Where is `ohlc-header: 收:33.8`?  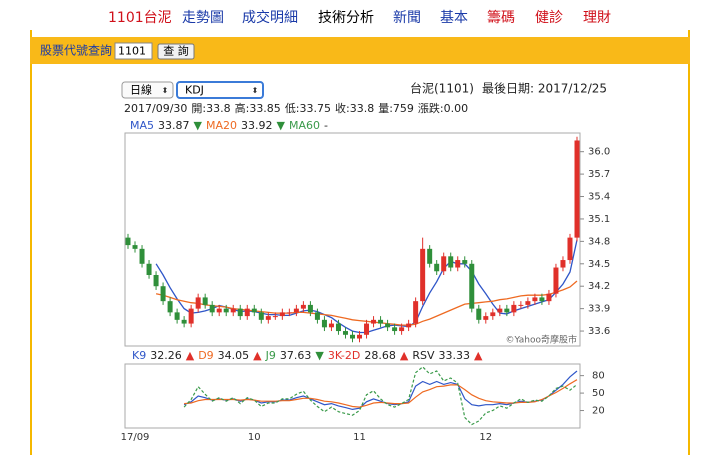 ohlc-header: 收:33.8 is located at coordinates (354, 108).